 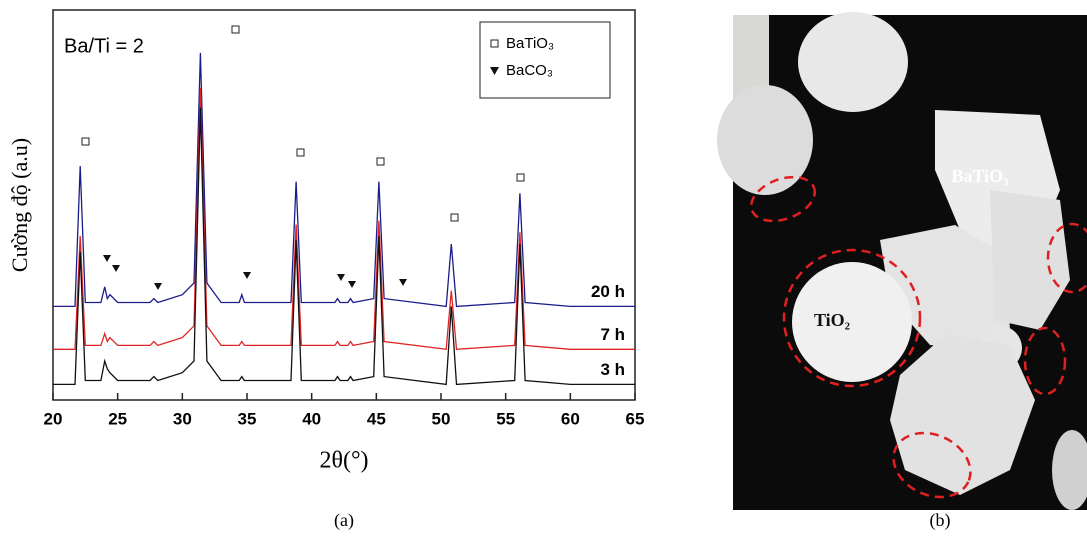 I want to click on x-tick-label: 40, so click(x=311, y=418).